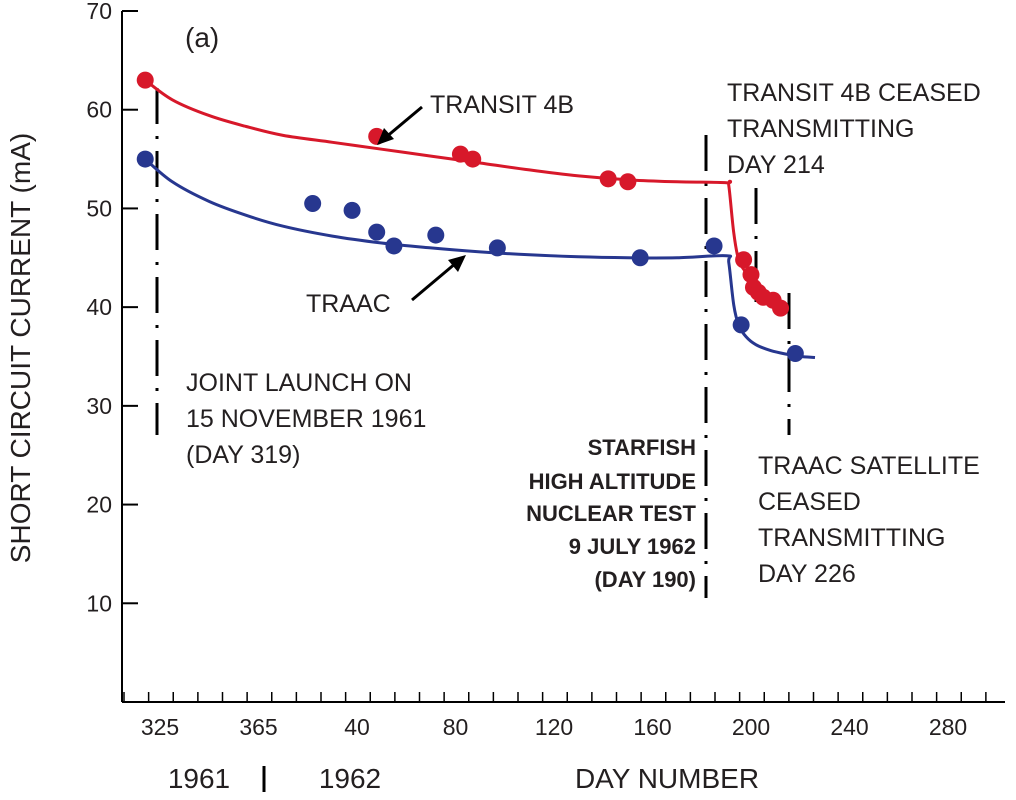 This screenshot has width=1016, height=800. I want to click on year-label-1962: 1962, so click(350, 778).